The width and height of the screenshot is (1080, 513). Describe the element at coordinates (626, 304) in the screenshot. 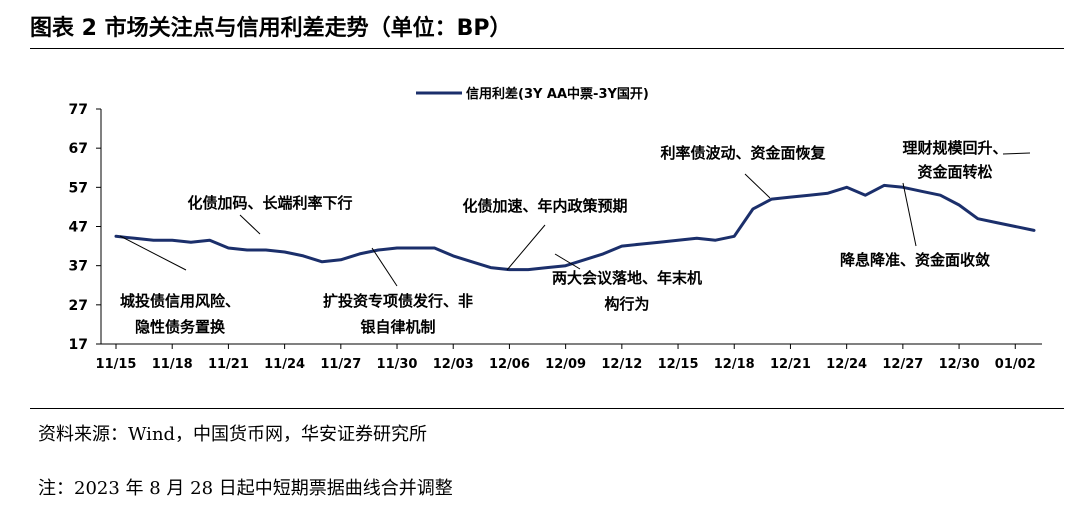

I see `annotation-text: 构行为` at that location.